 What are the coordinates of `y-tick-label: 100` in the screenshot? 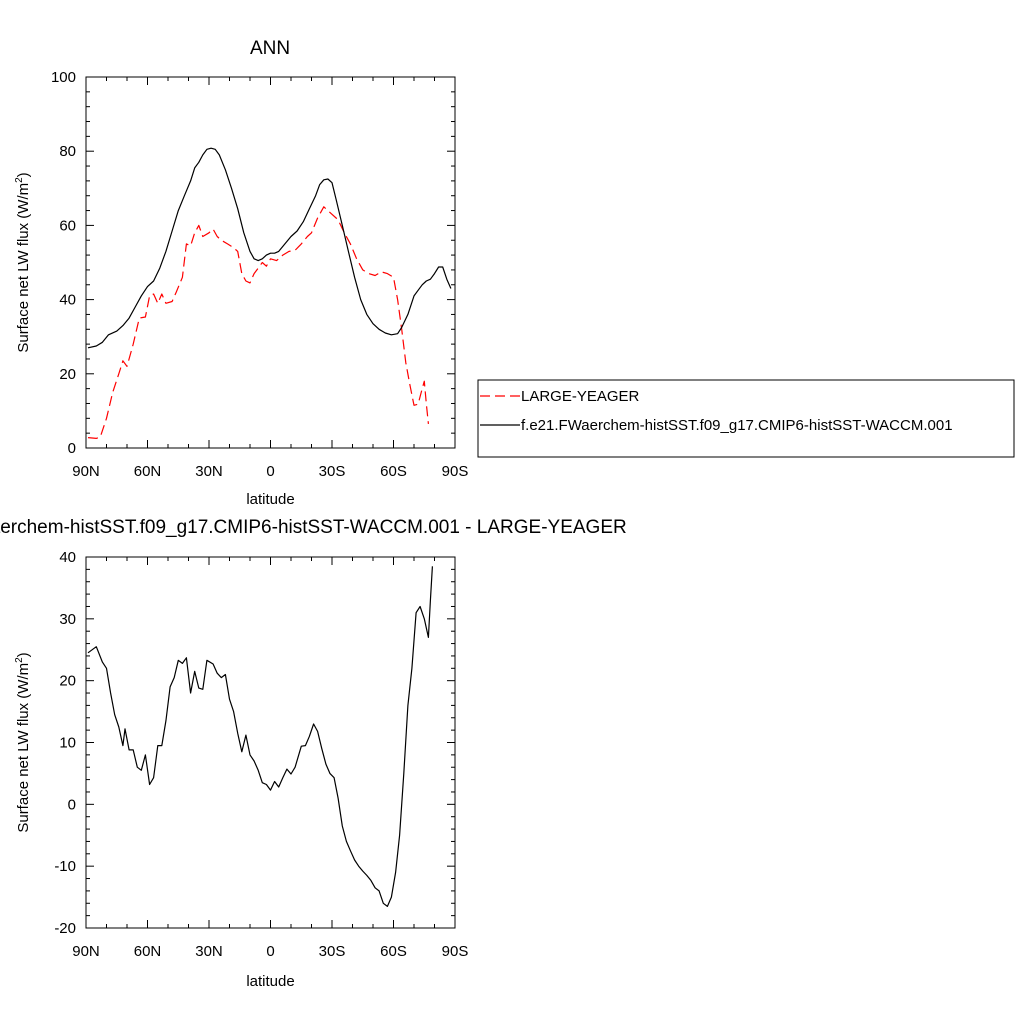 It's located at (63, 77).